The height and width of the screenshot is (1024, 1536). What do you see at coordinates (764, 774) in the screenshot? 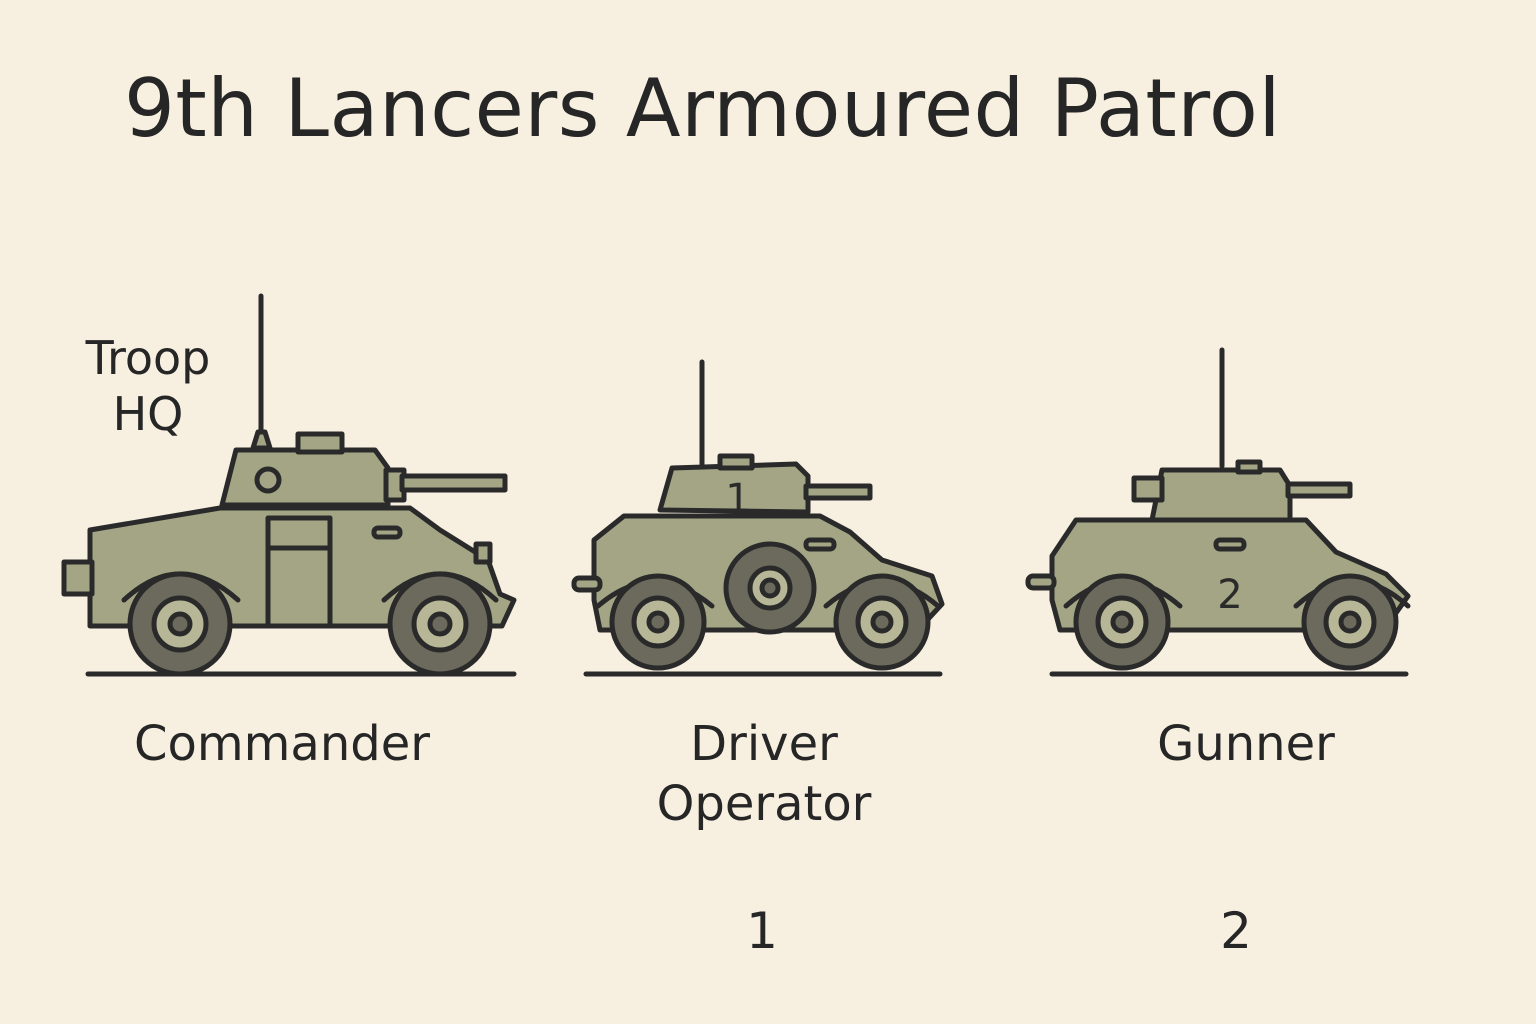
I see `role-label-driver-operator: Driver Operator` at bounding box center [764, 774].